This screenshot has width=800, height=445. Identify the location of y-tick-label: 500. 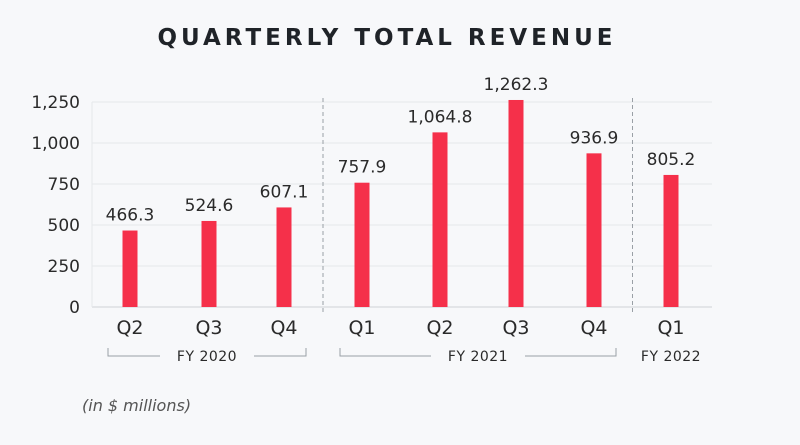
(64, 226).